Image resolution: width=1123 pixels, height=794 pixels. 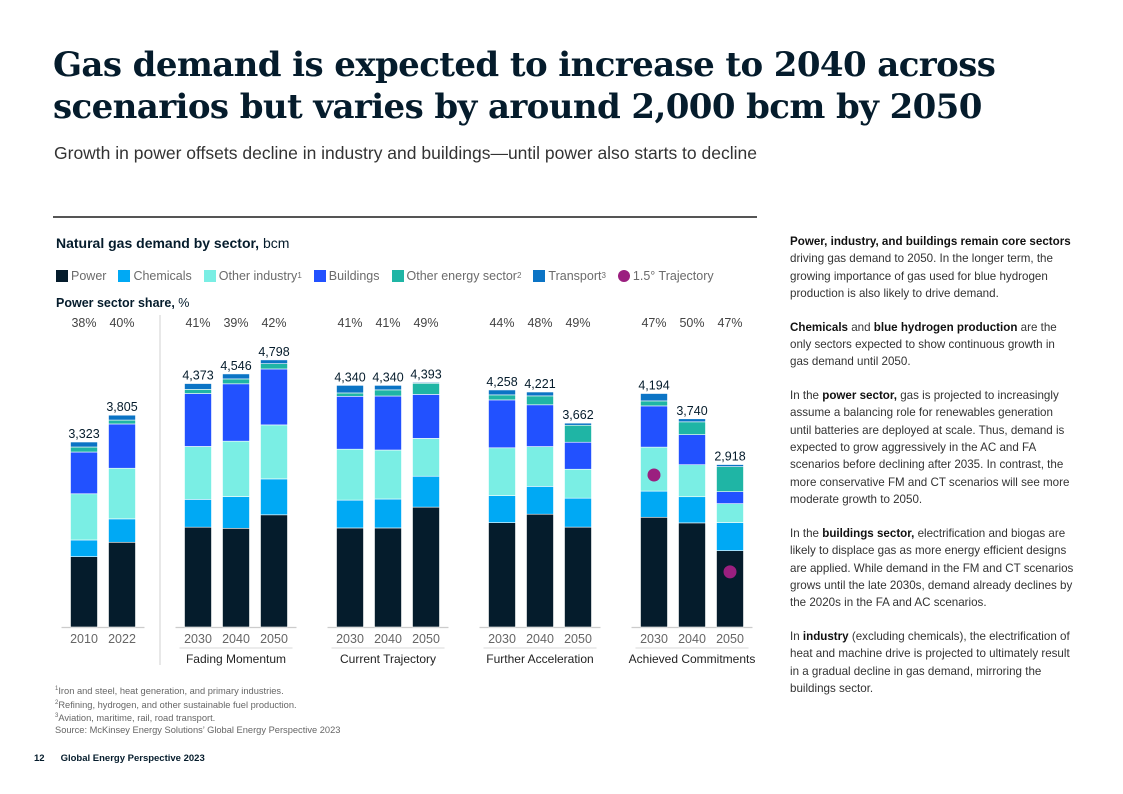 I want to click on power-share-value: 48%, so click(x=539, y=323).